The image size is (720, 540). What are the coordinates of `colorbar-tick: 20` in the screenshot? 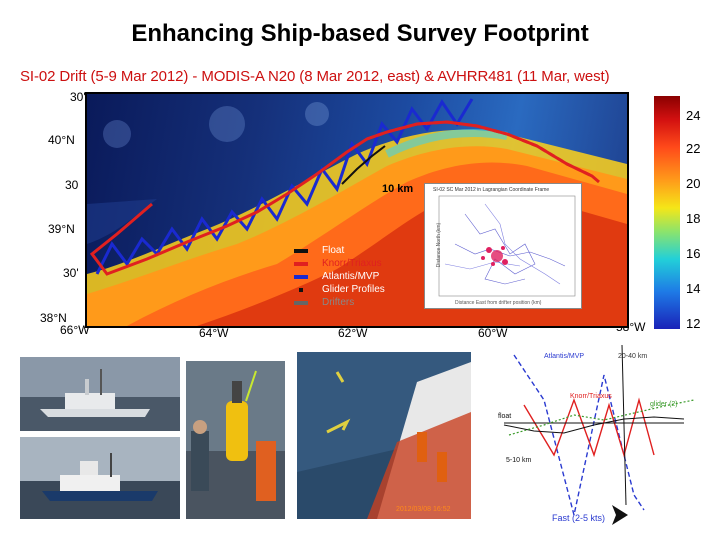 It's located at (693, 183).